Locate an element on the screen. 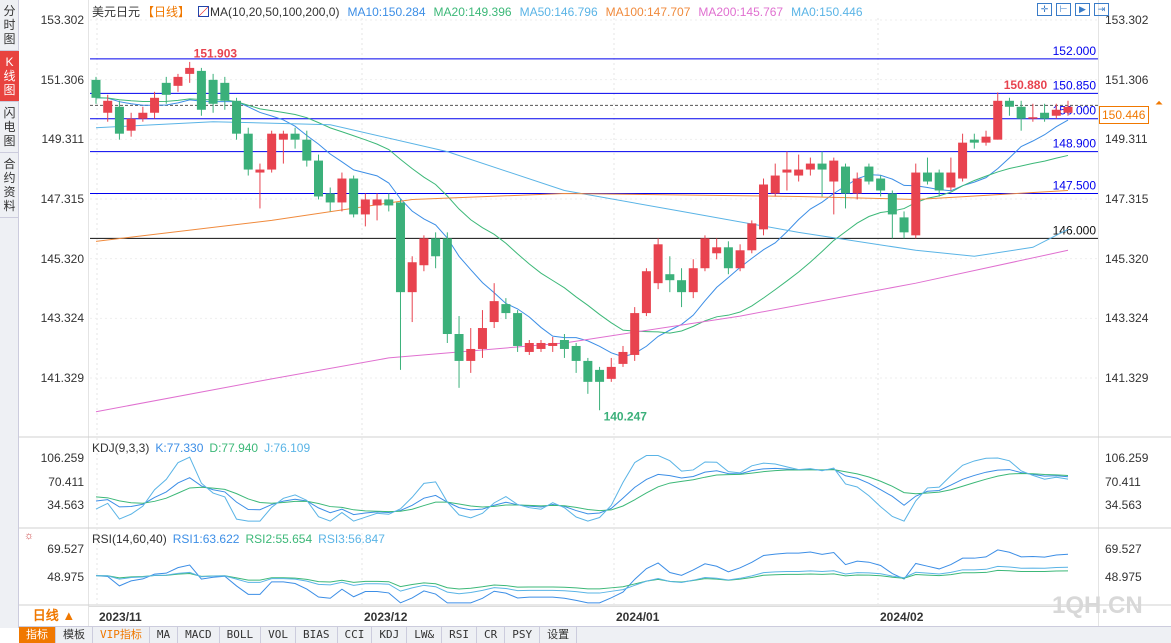 The width and height of the screenshot is (1171, 643). tab-timeshare: 分时图 is located at coordinates (9, 25).